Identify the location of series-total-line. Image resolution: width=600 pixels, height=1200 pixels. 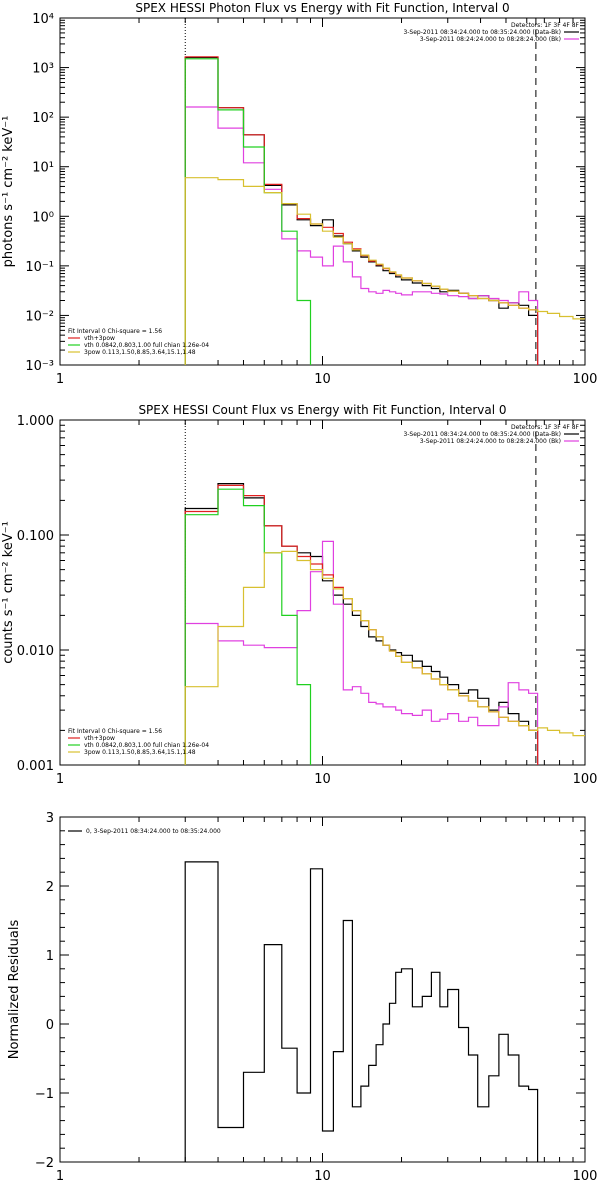
(361, 624).